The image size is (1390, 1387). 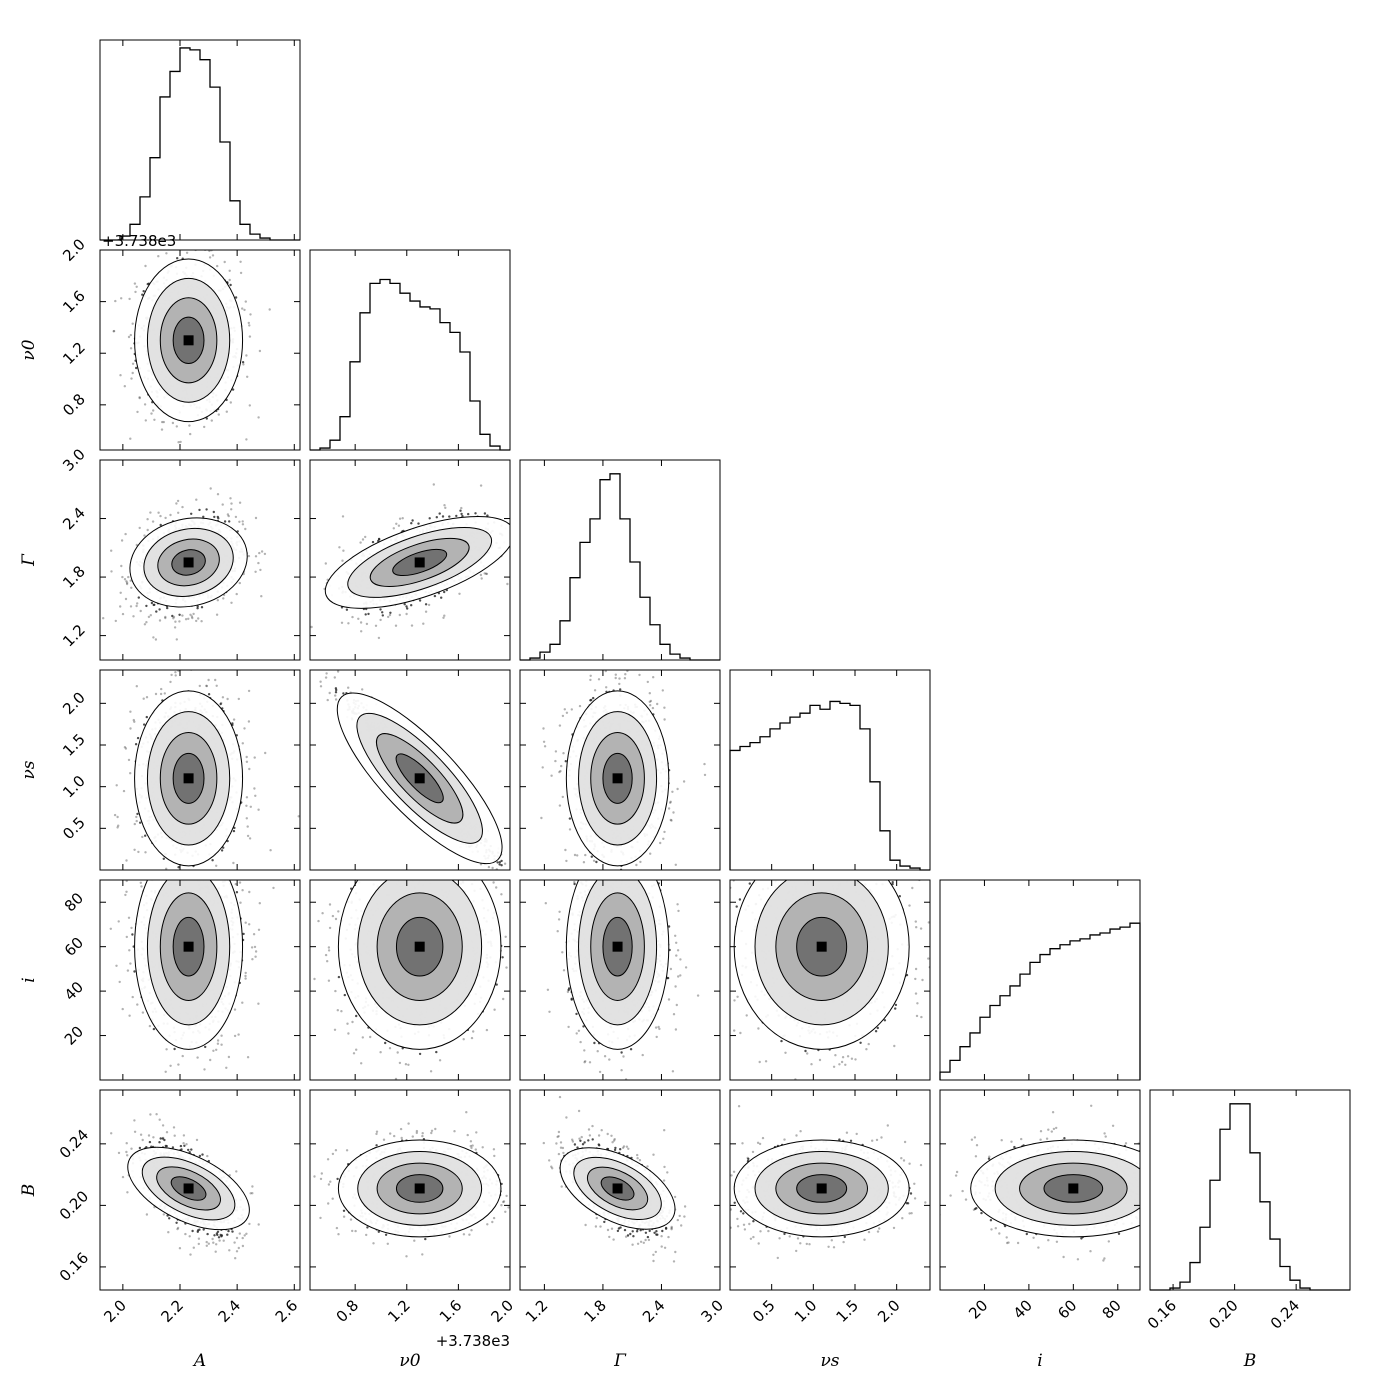 I want to click on density-i-A, so click(x=192, y=980).